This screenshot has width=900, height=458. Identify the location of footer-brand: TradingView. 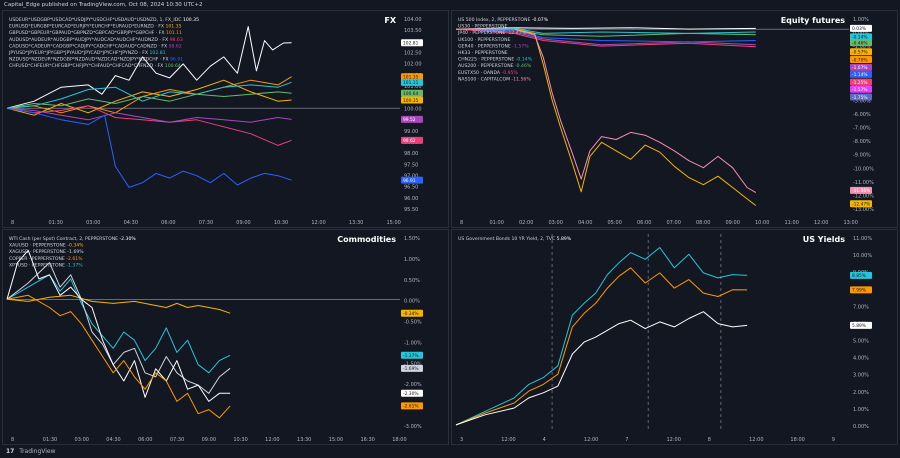
(37, 451).